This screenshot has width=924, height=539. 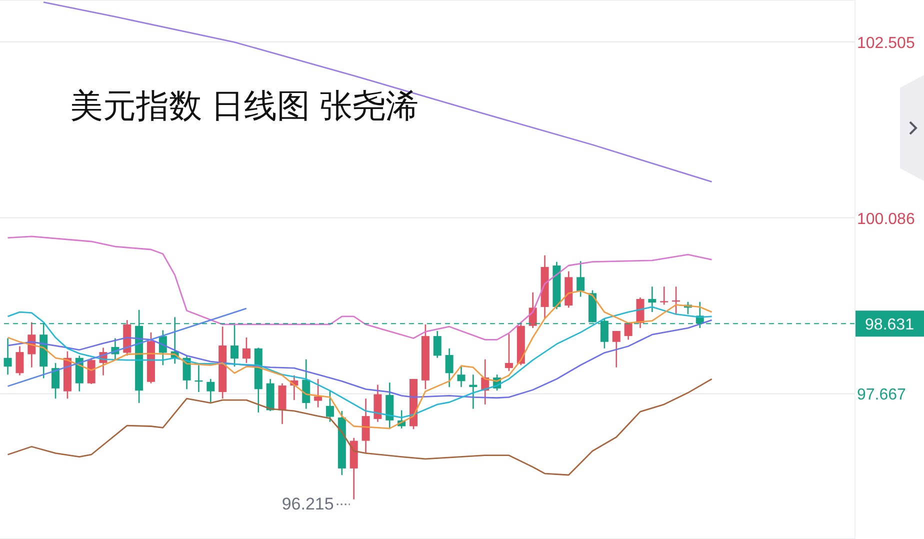 I want to click on y-tick-label: 97.667, so click(x=881, y=395).